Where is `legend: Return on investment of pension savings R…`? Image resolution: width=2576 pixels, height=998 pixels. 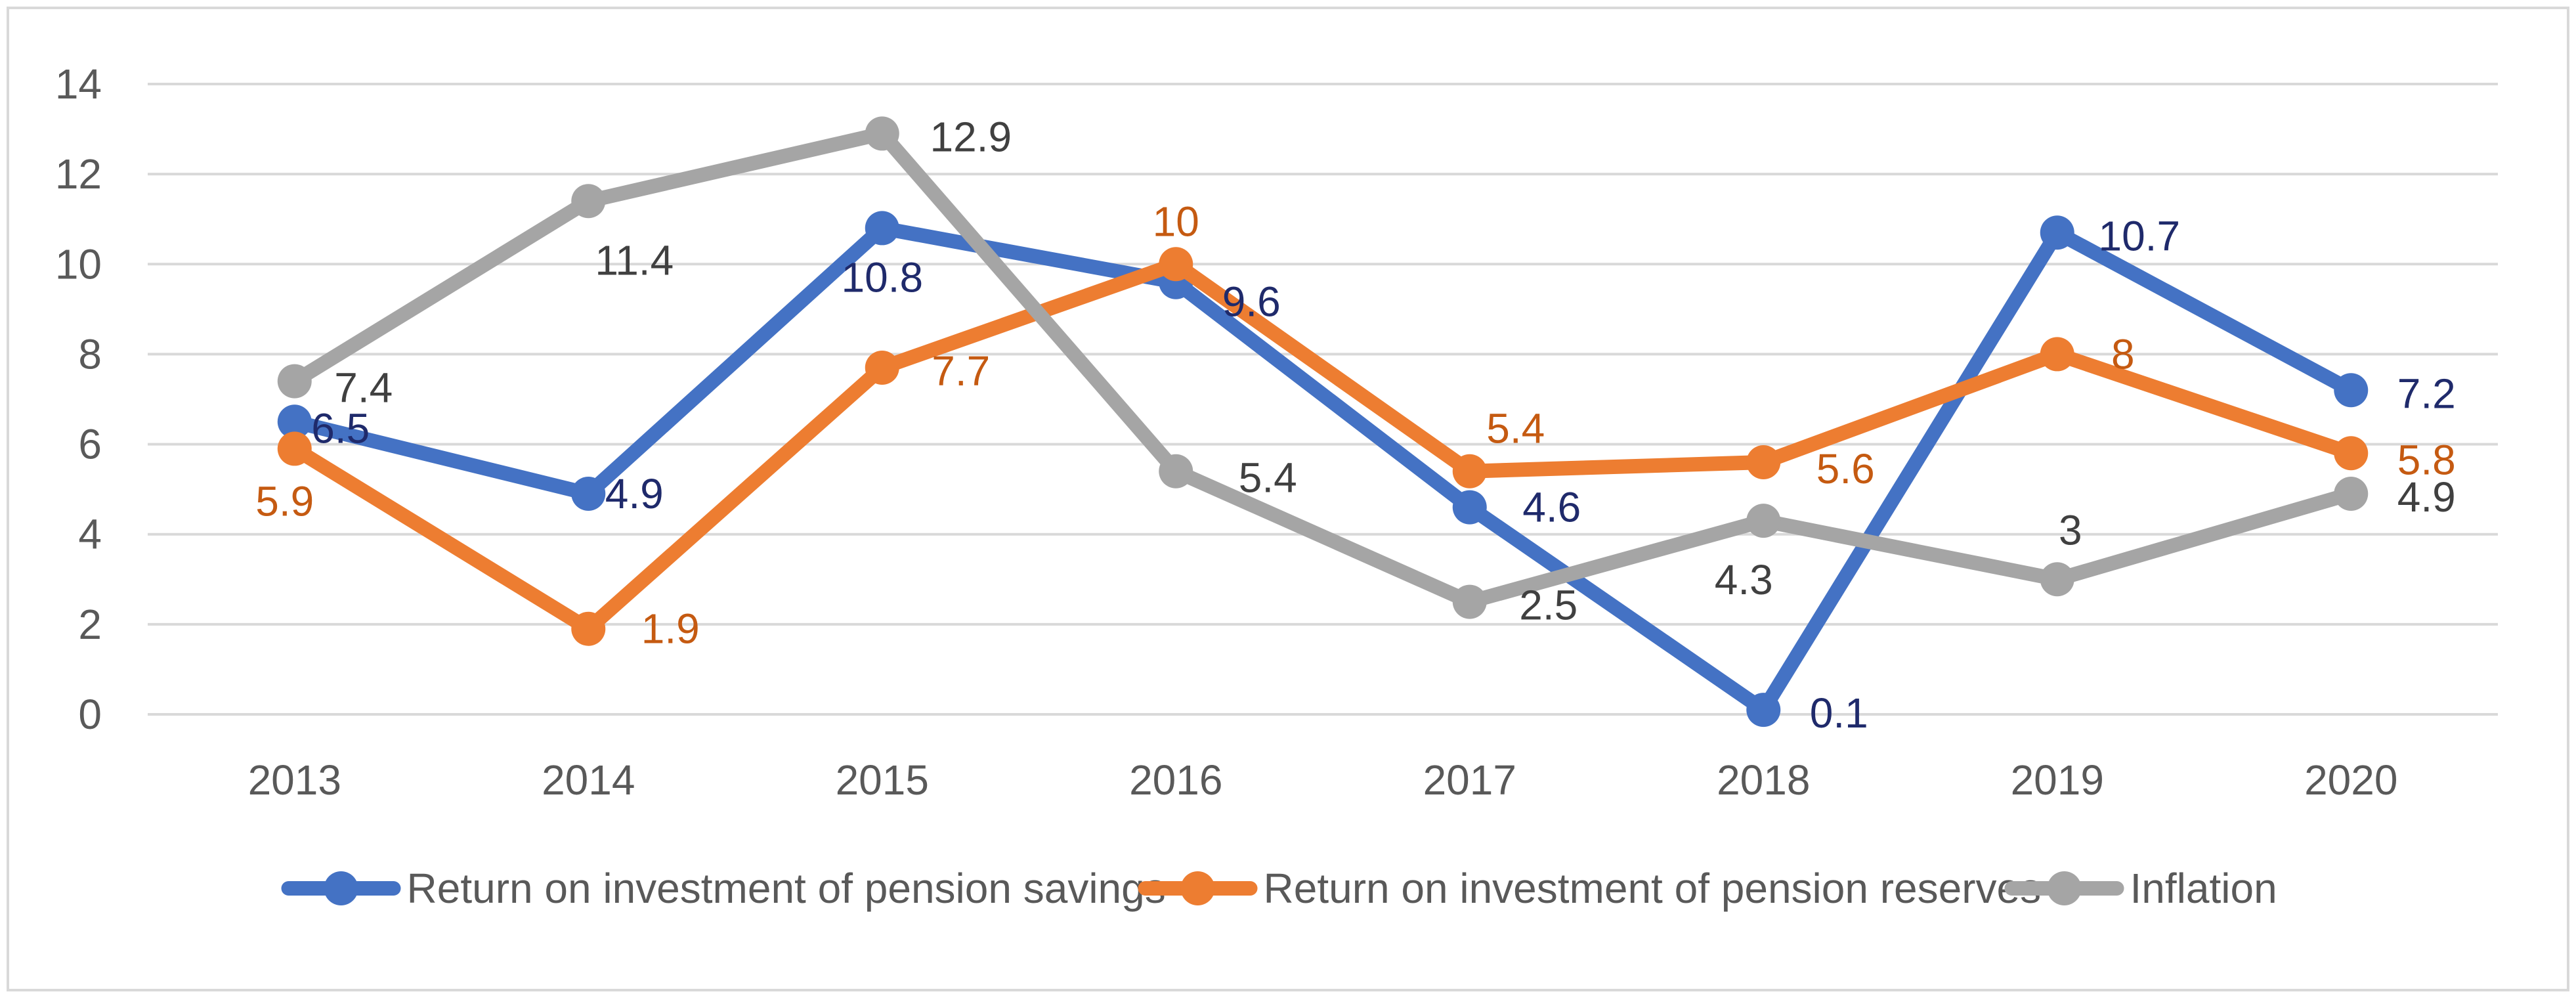 legend: Return on investment of pension savings R… is located at coordinates (1279, 888).